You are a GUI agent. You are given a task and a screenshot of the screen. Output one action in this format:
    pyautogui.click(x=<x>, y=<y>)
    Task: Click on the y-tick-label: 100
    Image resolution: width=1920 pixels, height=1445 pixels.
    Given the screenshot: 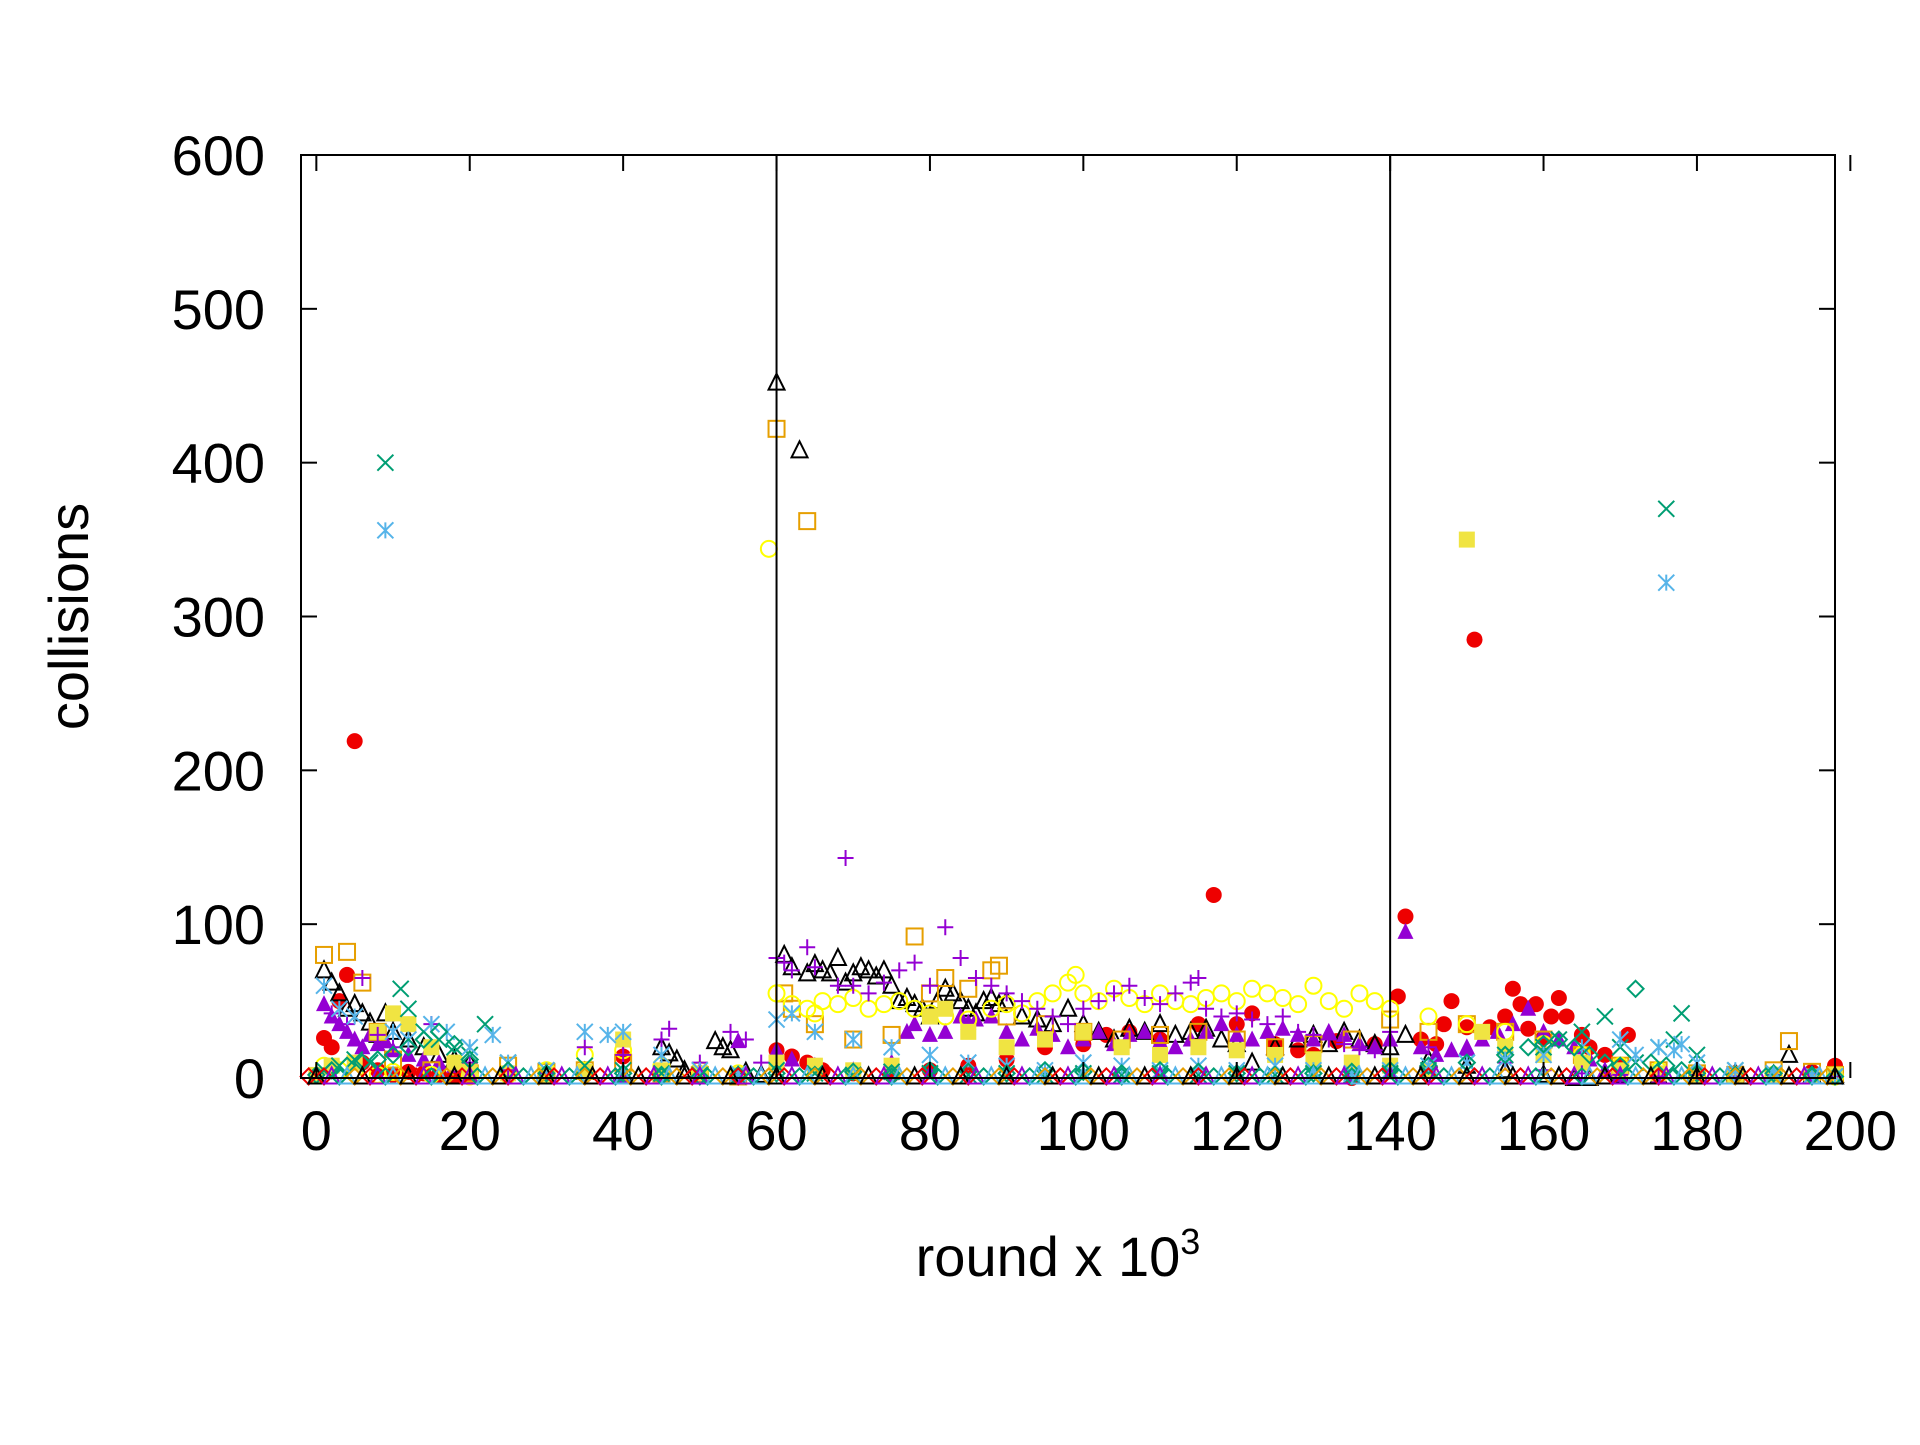 What is the action you would take?
    pyautogui.click(x=218, y=924)
    